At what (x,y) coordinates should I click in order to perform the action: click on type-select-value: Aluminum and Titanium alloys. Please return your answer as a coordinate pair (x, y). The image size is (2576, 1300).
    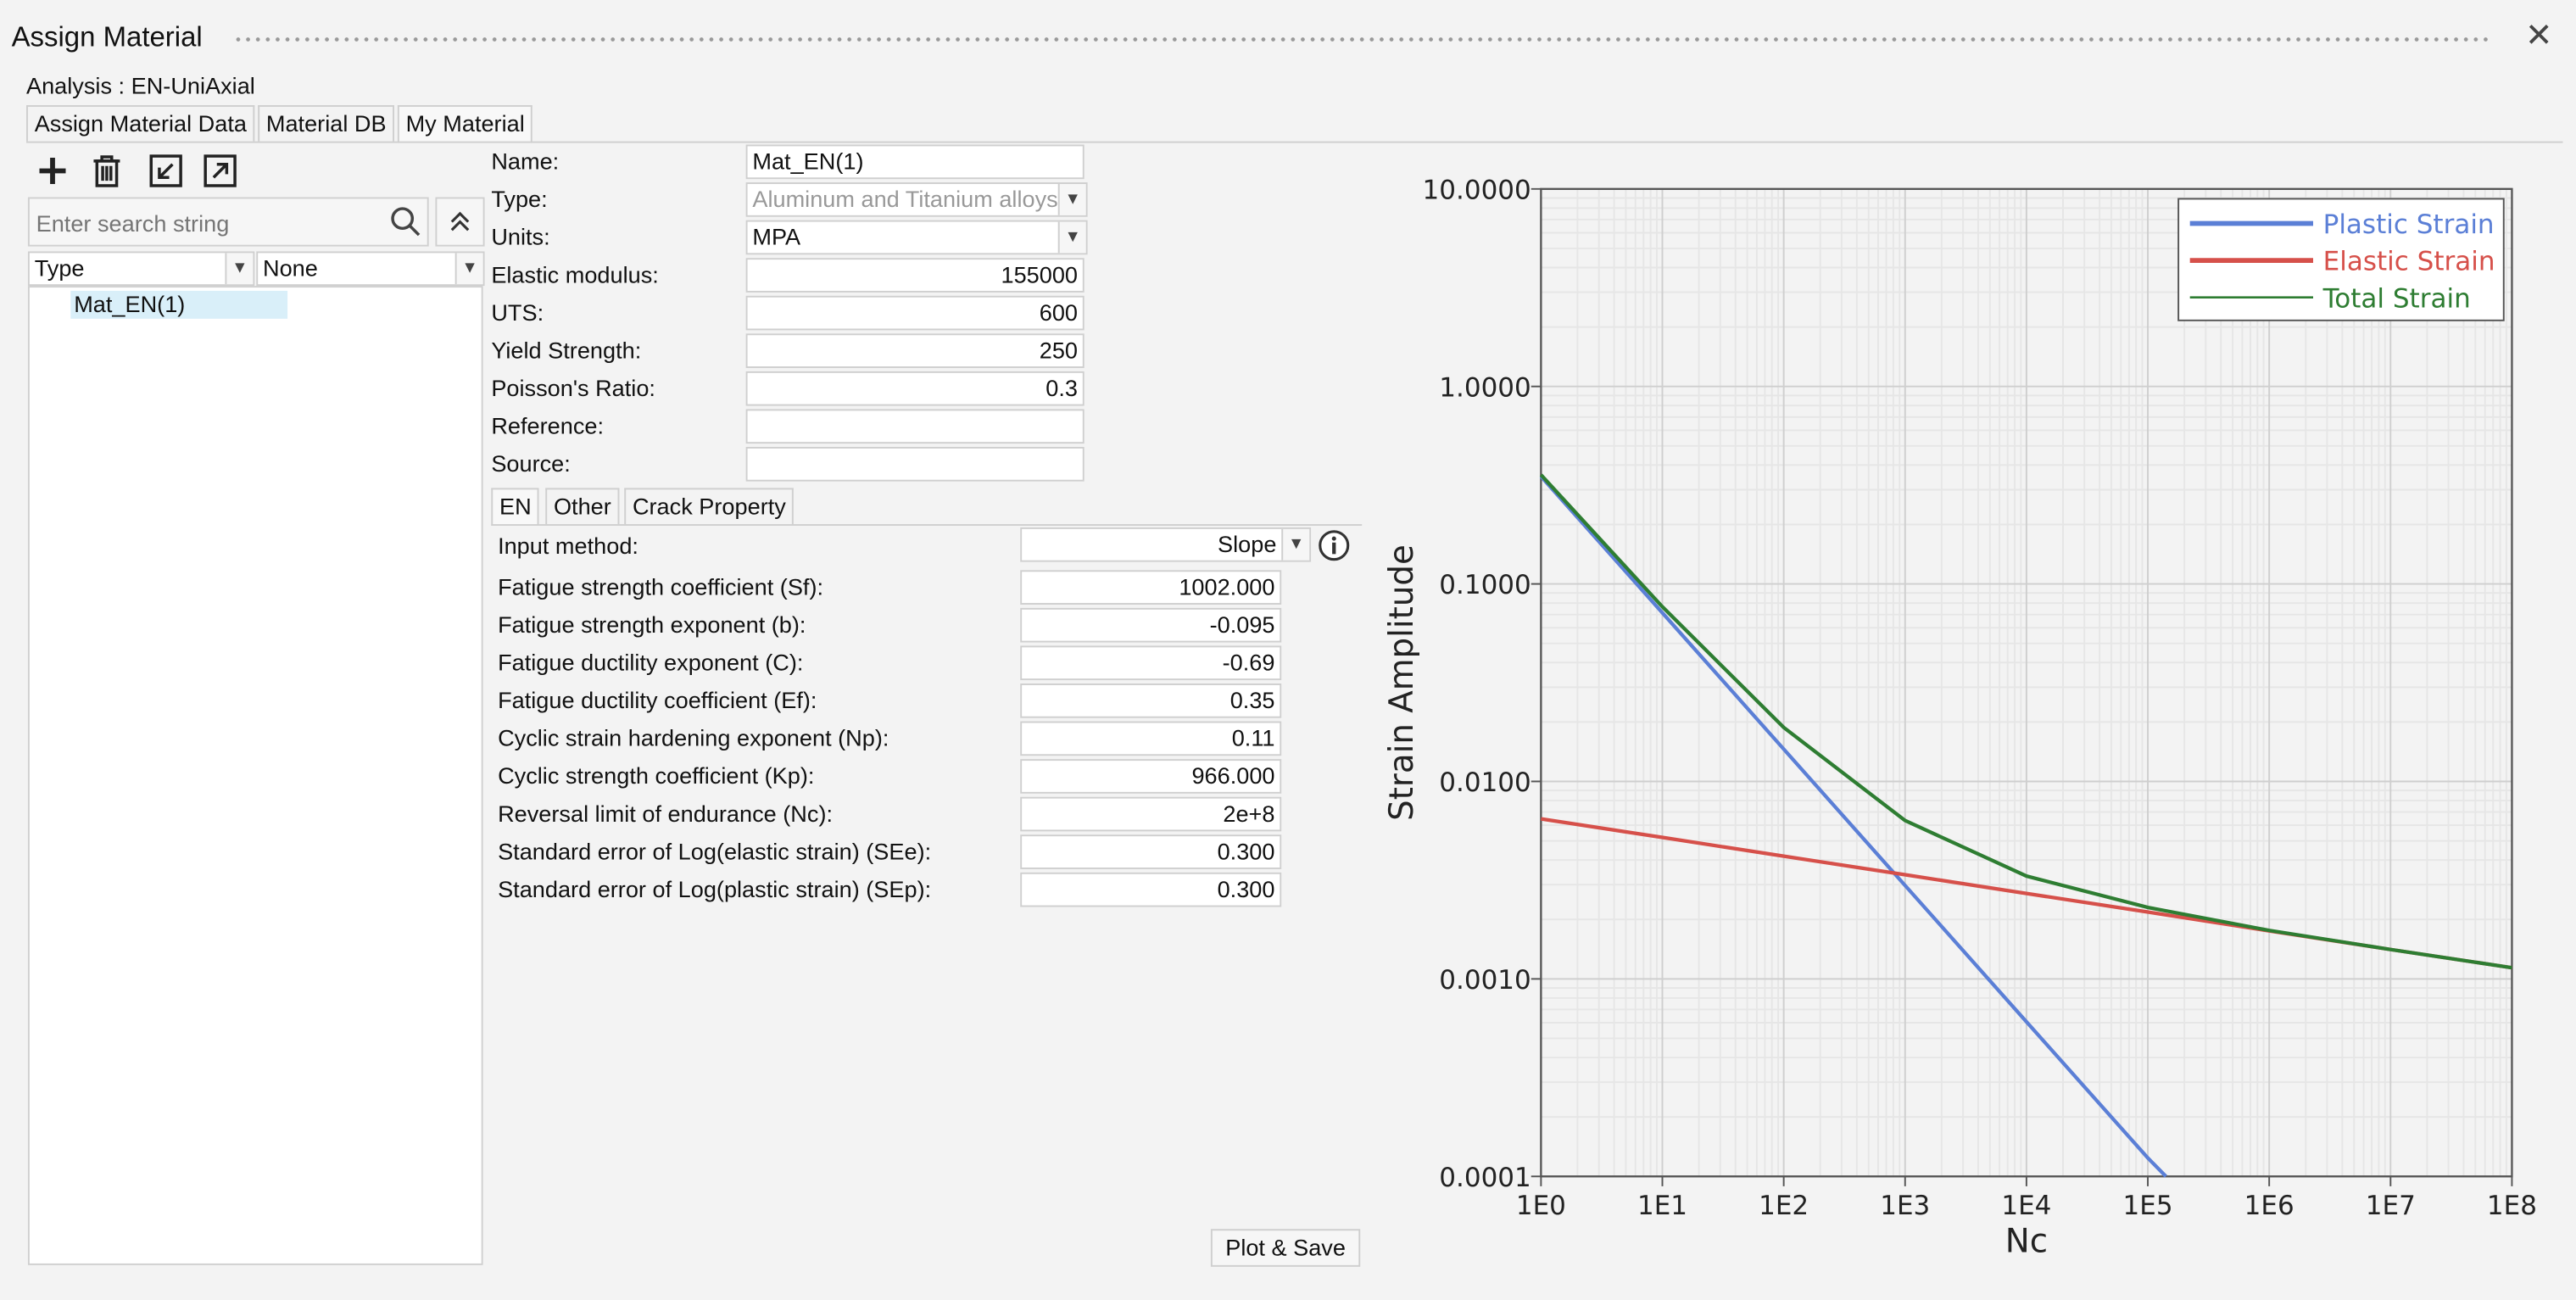
    Looking at the image, I should click on (905, 198).